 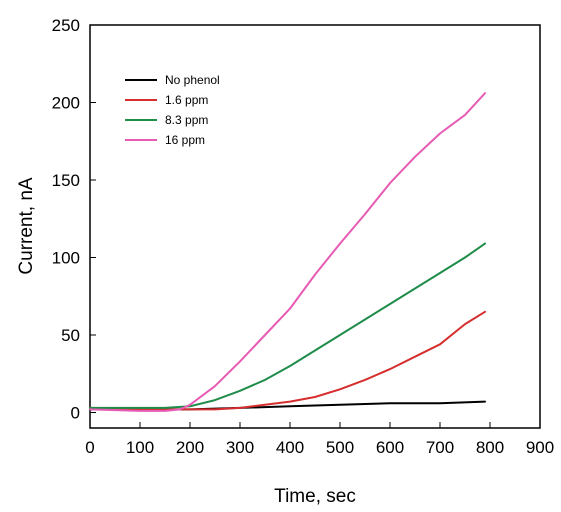 What do you see at coordinates (490, 447) in the screenshot?
I see `x-tick-label: 800` at bounding box center [490, 447].